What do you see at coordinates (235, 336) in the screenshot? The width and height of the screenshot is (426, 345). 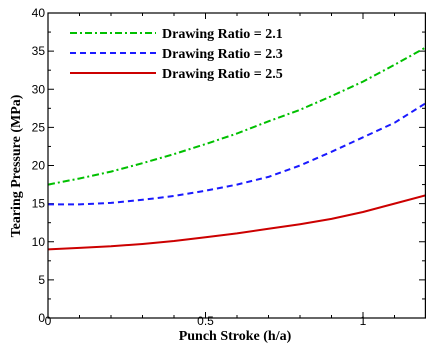 I see `x-axis-title: Punch Stroke (h/a)` at bounding box center [235, 336].